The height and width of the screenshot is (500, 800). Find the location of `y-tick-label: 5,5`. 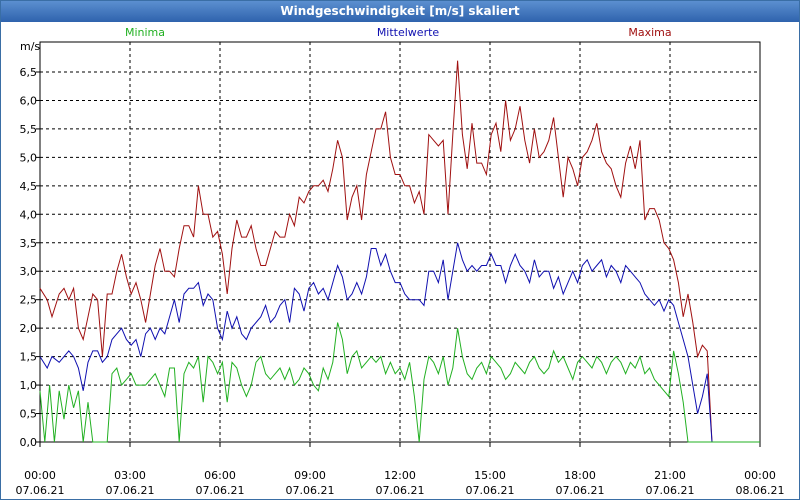

y-tick-label: 5,5 is located at coordinates (29, 129).